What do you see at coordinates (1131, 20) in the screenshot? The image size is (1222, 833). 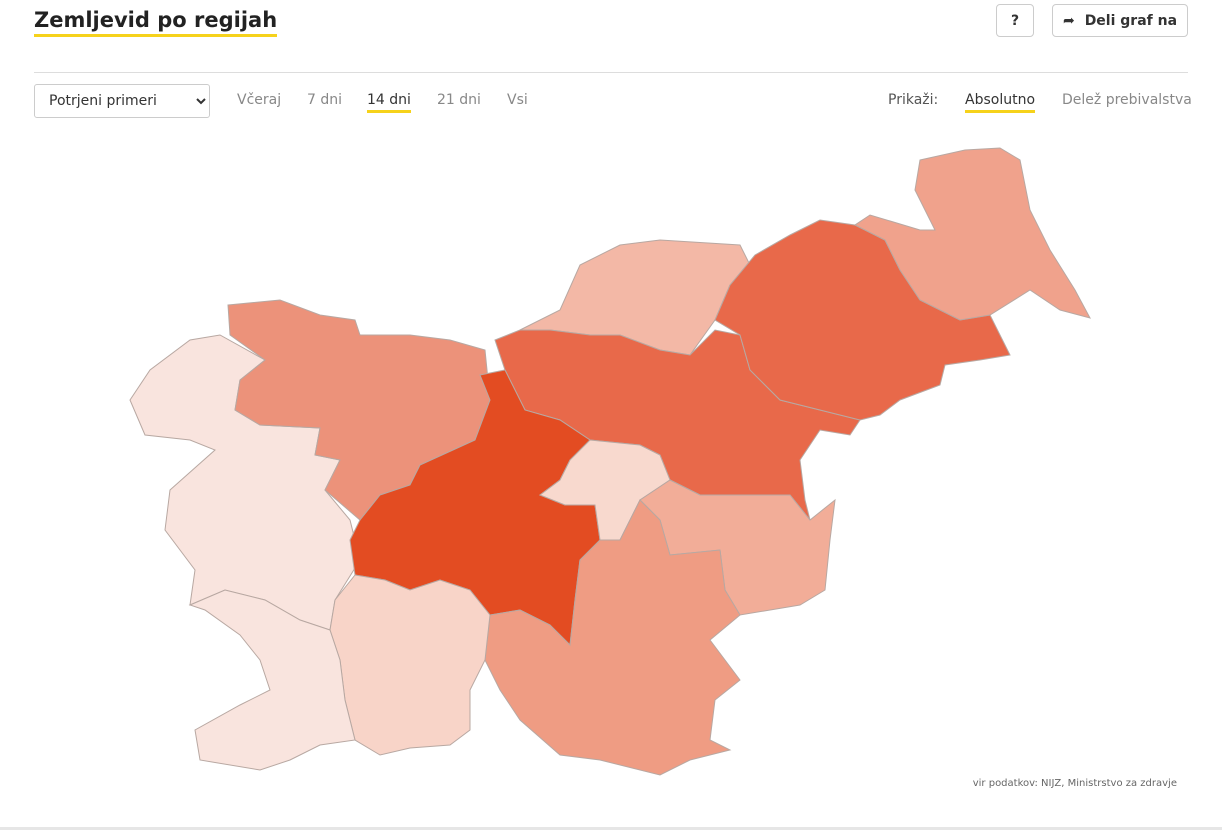 I see `share-label: Deli graf na` at bounding box center [1131, 20].